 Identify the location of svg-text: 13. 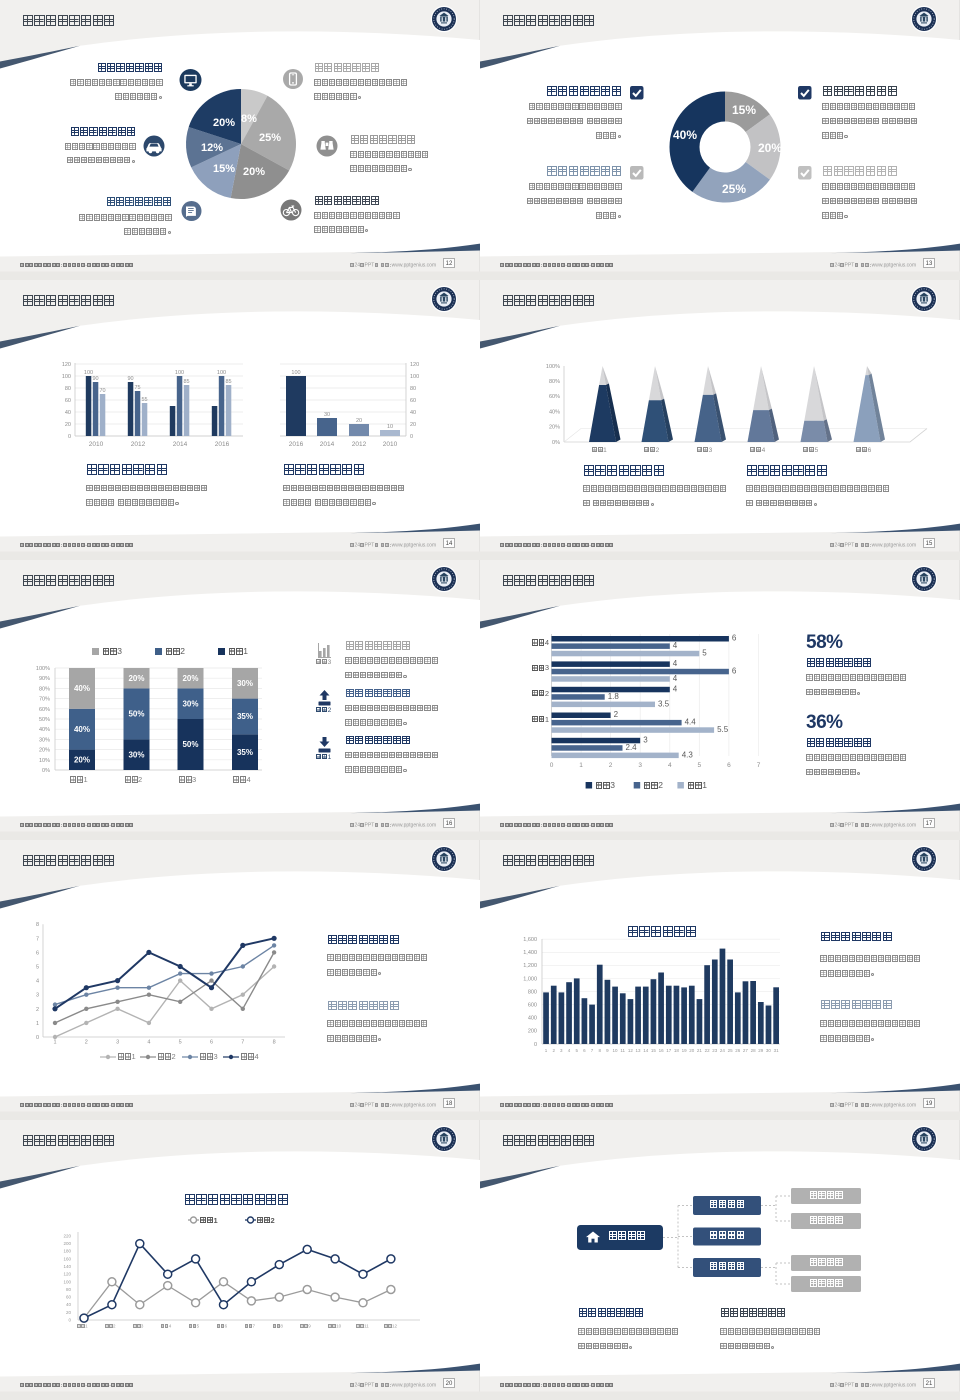
(638, 1050).